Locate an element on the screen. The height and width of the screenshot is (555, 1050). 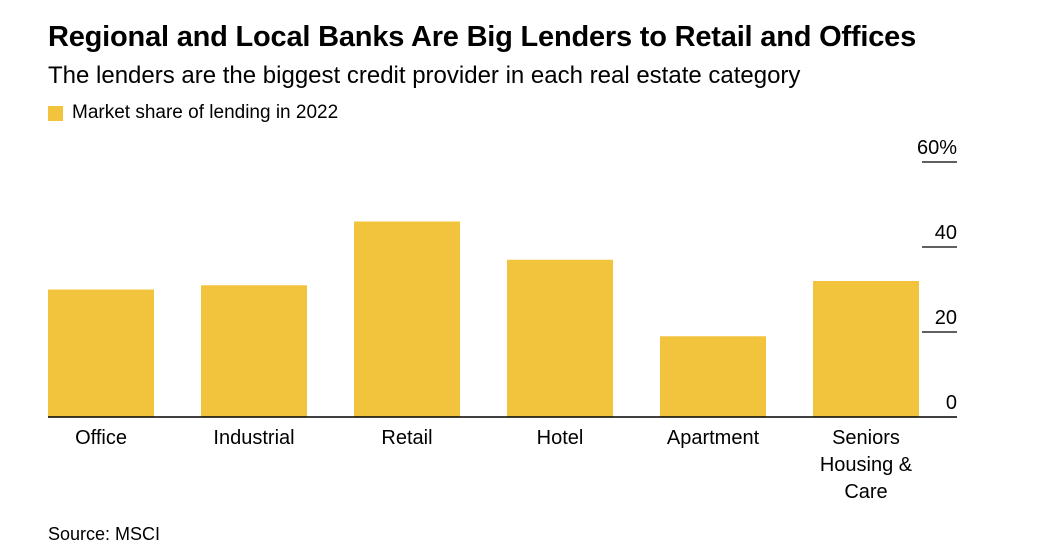
legend-label: Market share of lending in 2022 is located at coordinates (205, 112).